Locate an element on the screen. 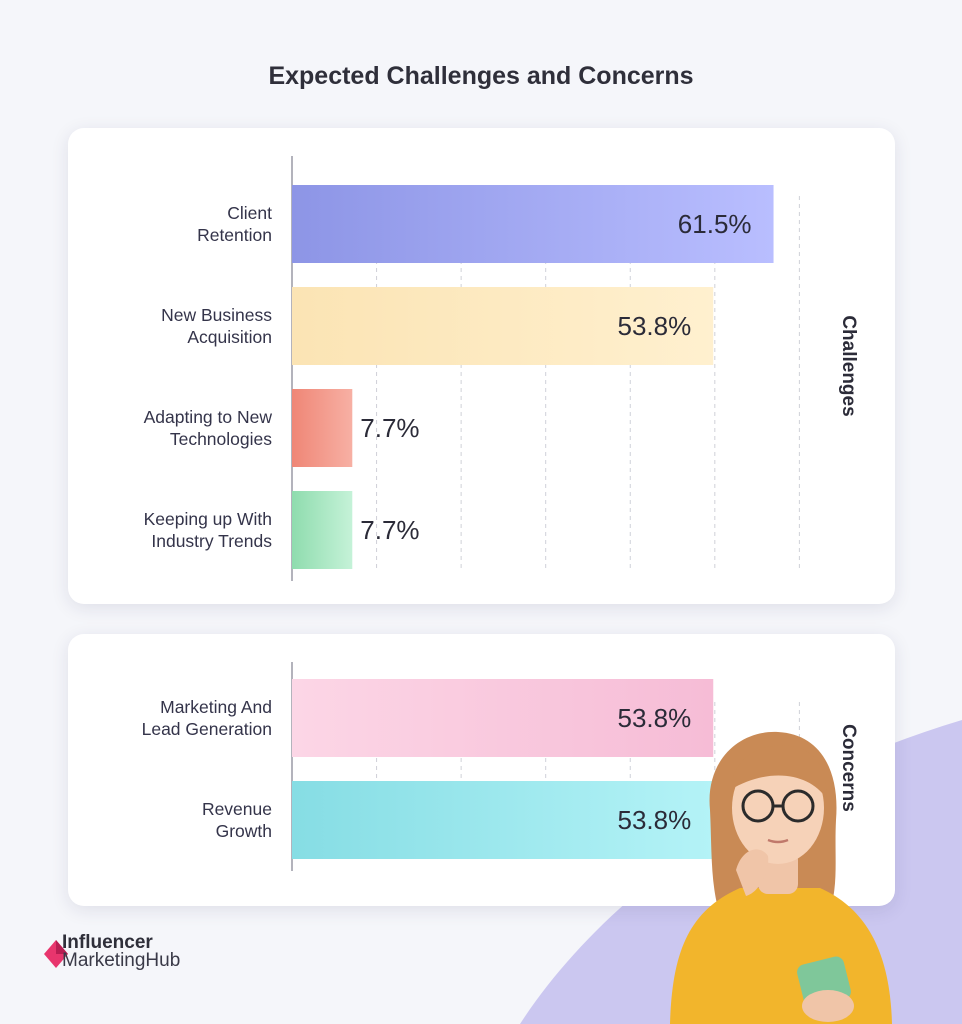 Image resolution: width=962 pixels, height=1024 pixels. logo-line-2: MarketingHub is located at coordinates (121, 960).